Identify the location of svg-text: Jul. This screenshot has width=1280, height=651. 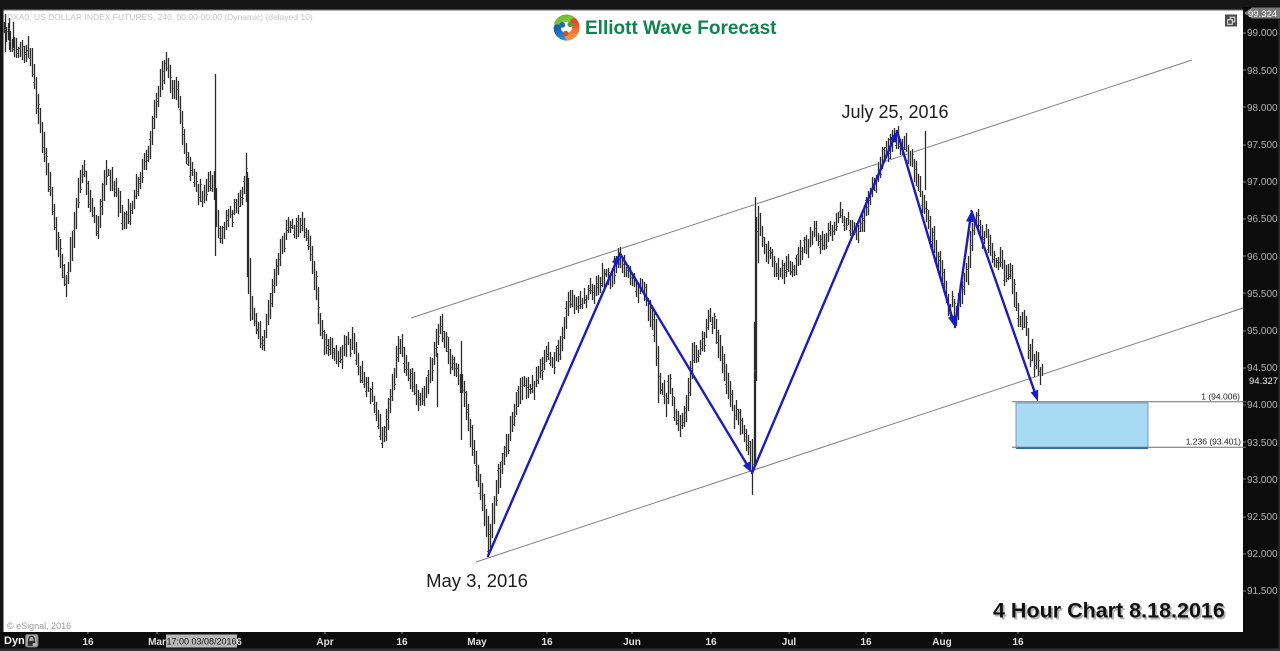
(789, 642).